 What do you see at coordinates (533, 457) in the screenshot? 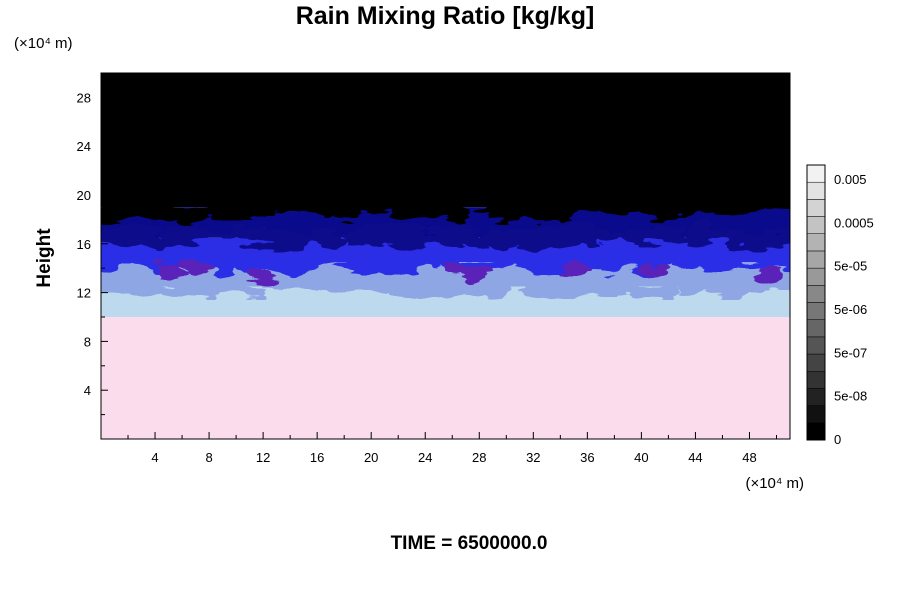
I see `x-tick-label: 32` at bounding box center [533, 457].